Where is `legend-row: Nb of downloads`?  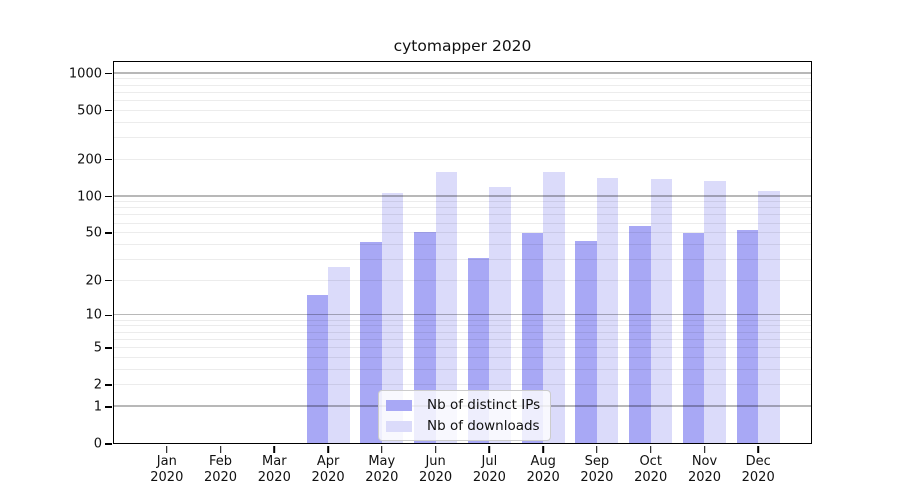 legend-row: Nb of downloads is located at coordinates (463, 426).